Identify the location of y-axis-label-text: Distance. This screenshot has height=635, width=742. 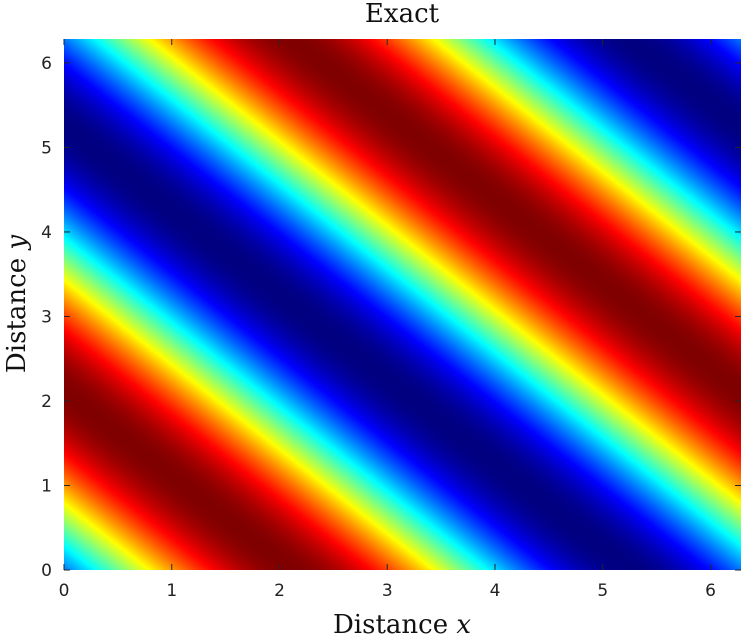
(17, 311).